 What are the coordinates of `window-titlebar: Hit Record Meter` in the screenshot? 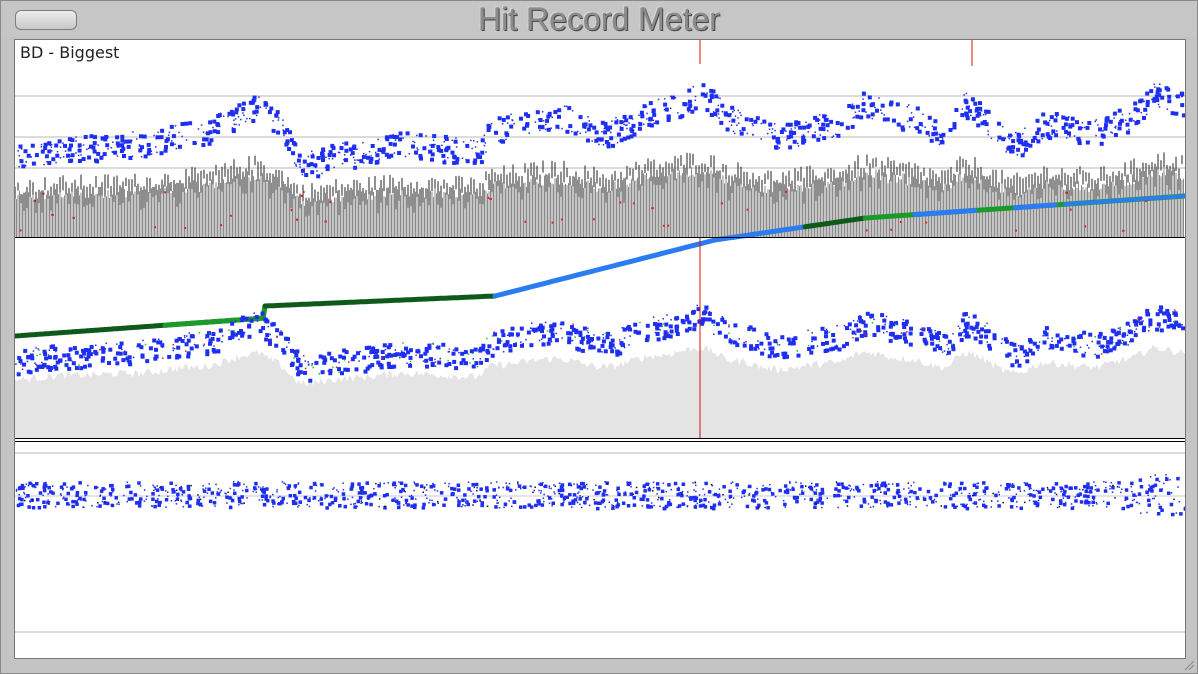 It's located at (599, 19).